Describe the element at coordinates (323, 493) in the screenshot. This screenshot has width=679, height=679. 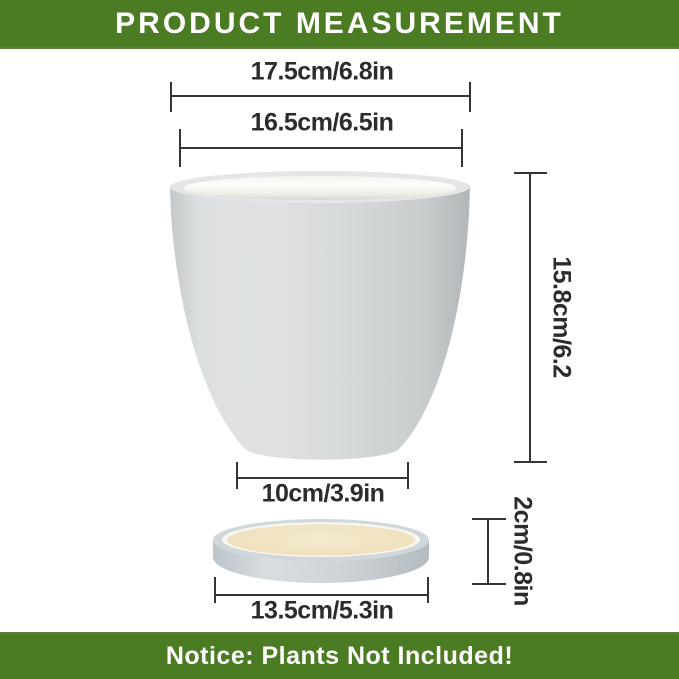
I see `dimension-label-pot-base-width: 10cm/3.9in` at that location.